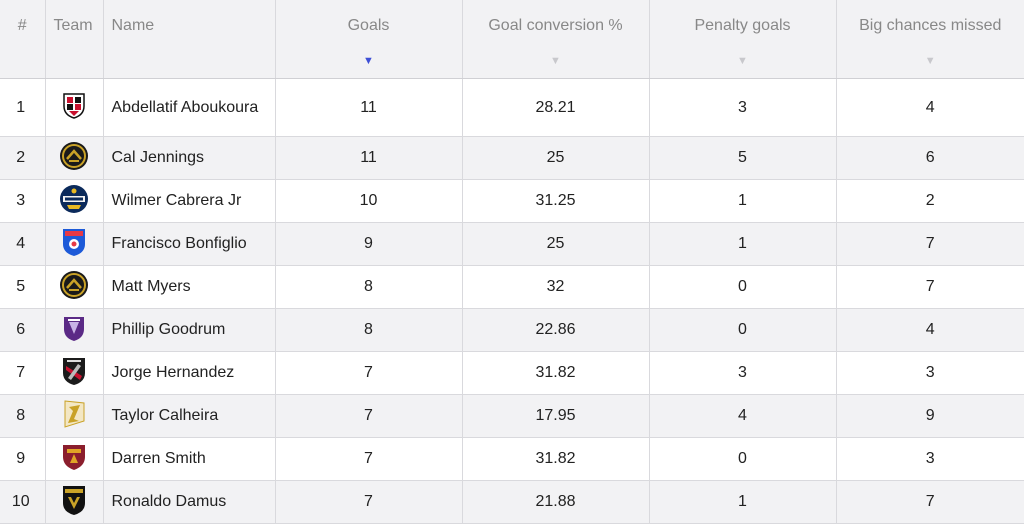 Image resolution: width=1024 pixels, height=525 pixels. What do you see at coordinates (556, 287) in the screenshot?
I see `goal-conversion-cell: 32` at bounding box center [556, 287].